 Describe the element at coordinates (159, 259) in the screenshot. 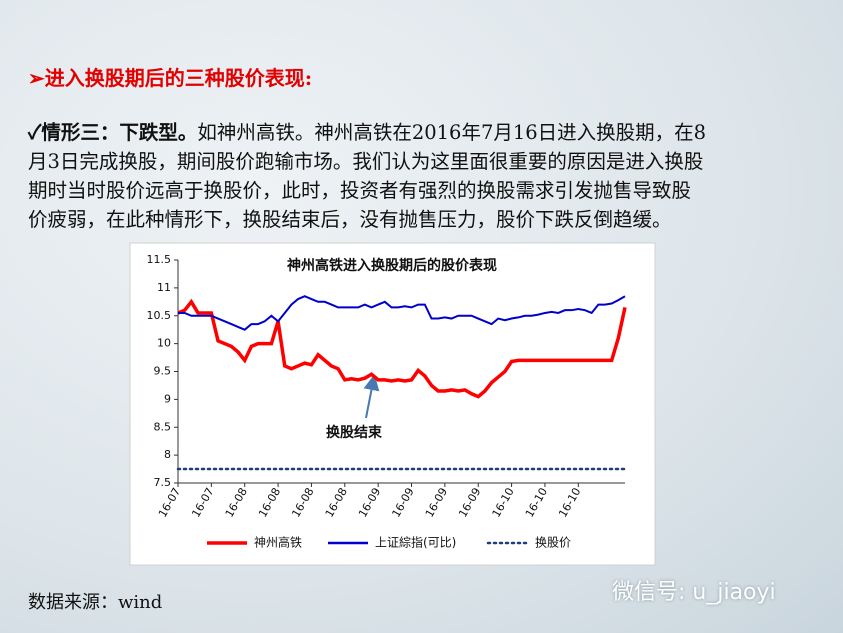

I see `y-tick-label: 11.5` at that location.